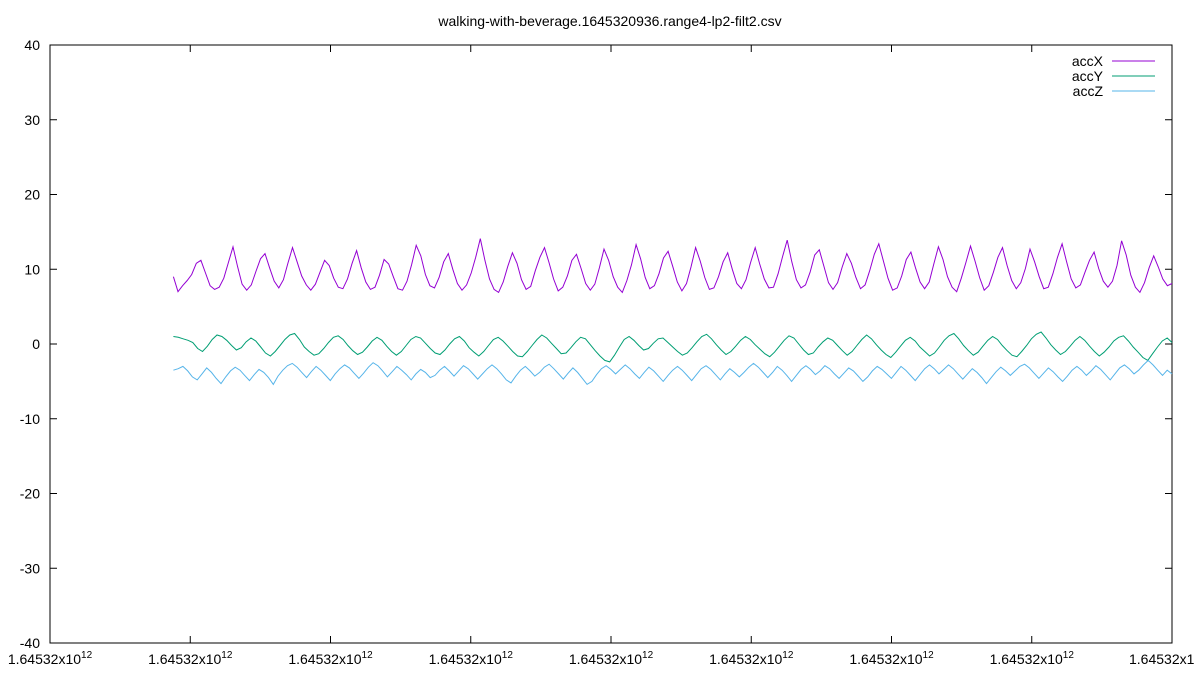  Describe the element at coordinates (1162, 659) in the screenshot. I see `x-tick-label: 1.64532x1` at that location.